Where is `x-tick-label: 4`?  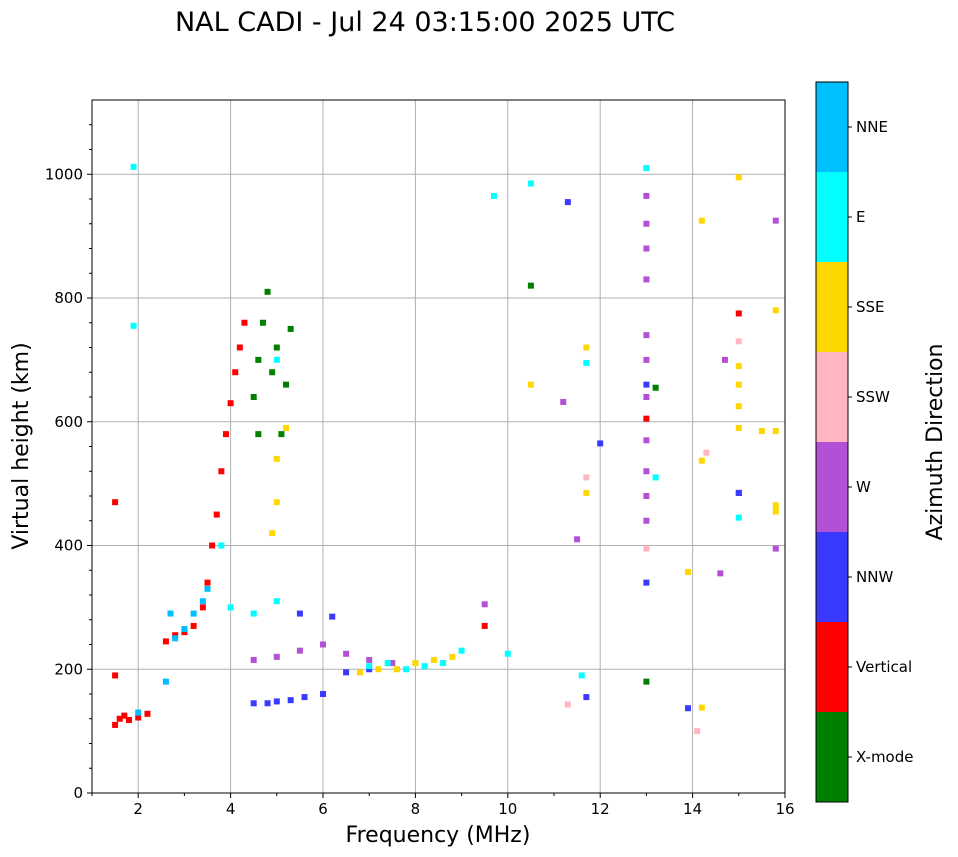 x-tick-label: 4 is located at coordinates (231, 809).